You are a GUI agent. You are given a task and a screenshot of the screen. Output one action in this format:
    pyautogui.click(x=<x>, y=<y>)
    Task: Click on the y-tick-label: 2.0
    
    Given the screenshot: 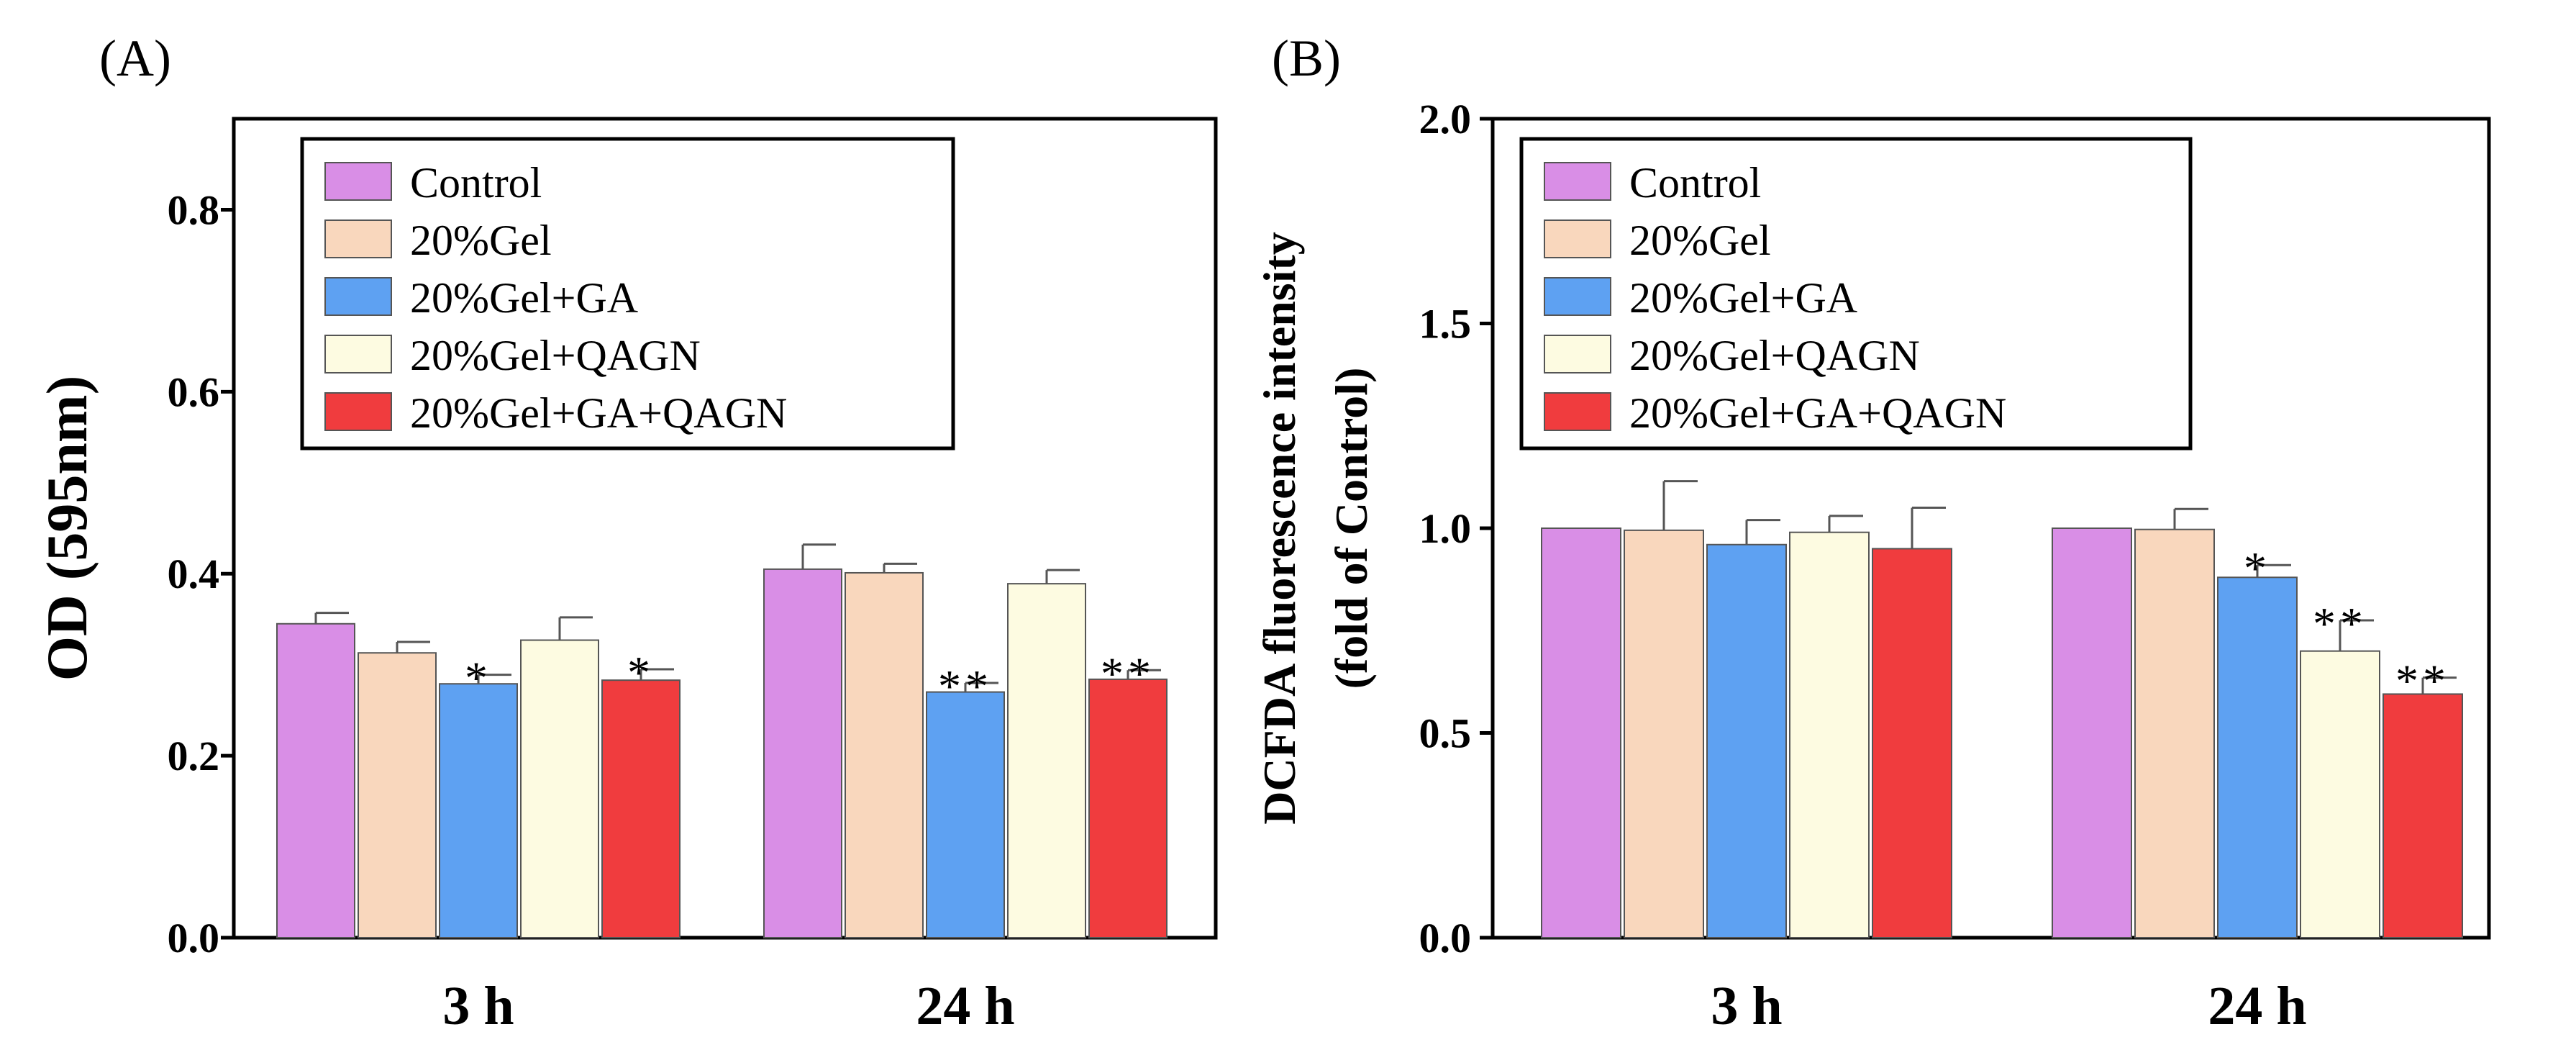 What is the action you would take?
    pyautogui.click(x=1445, y=119)
    